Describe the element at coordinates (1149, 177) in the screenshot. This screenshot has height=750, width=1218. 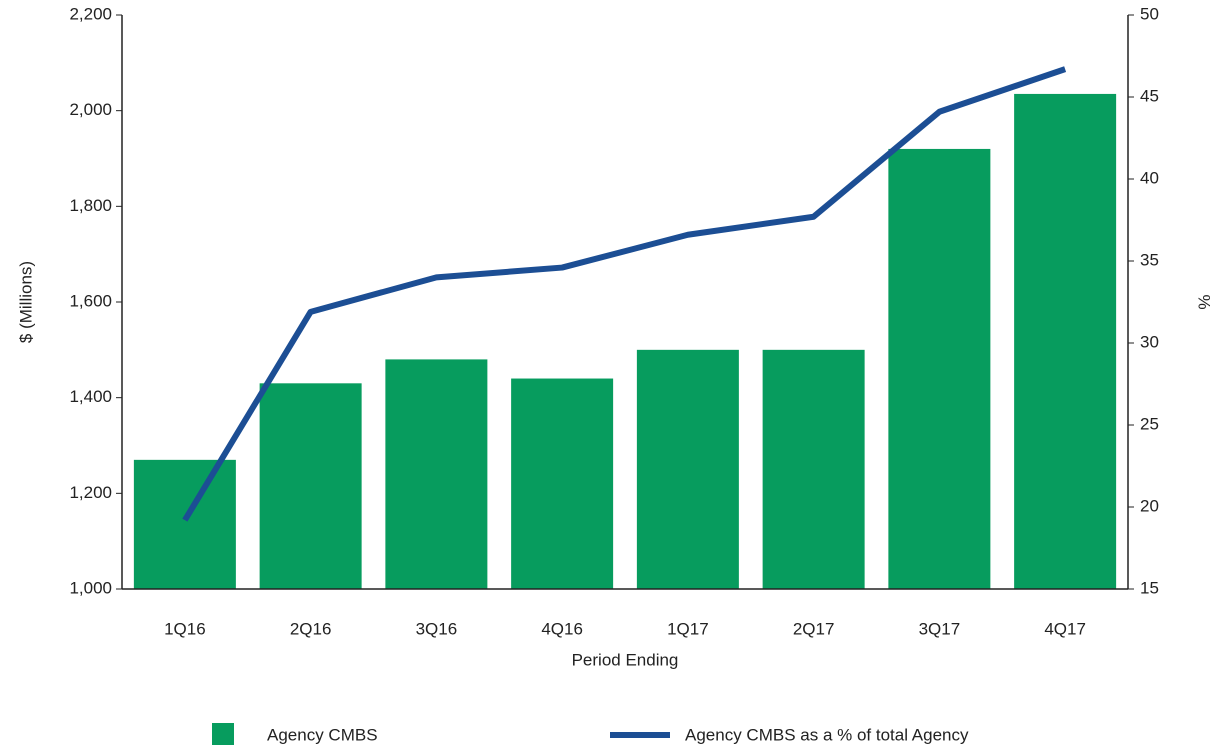
I see `y2-tick-label: 40` at that location.